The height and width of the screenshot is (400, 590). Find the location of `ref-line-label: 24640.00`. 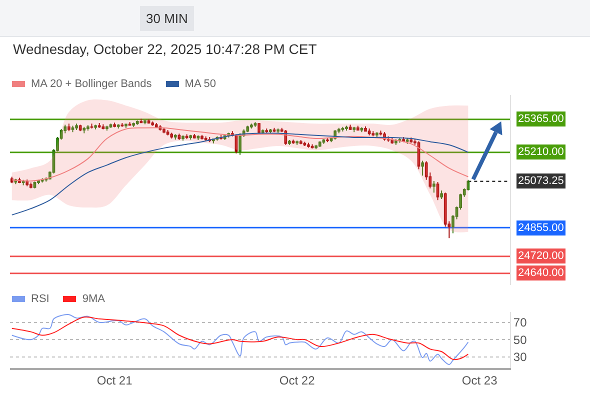

ref-line-label: 24640.00 is located at coordinates (541, 273).